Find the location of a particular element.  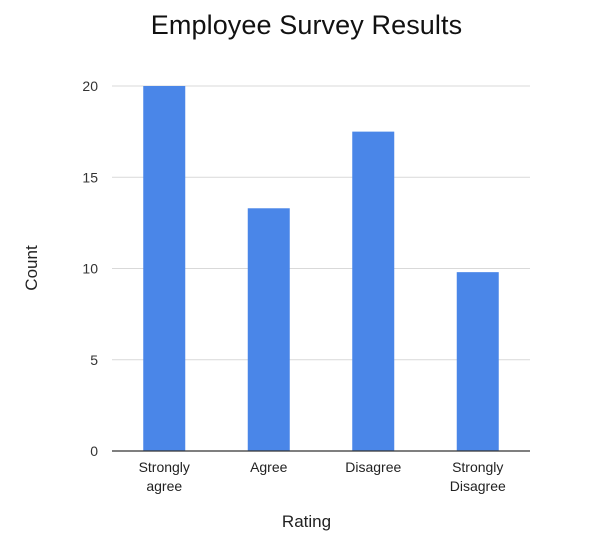

x-tick-label: Agree is located at coordinates (269, 467).